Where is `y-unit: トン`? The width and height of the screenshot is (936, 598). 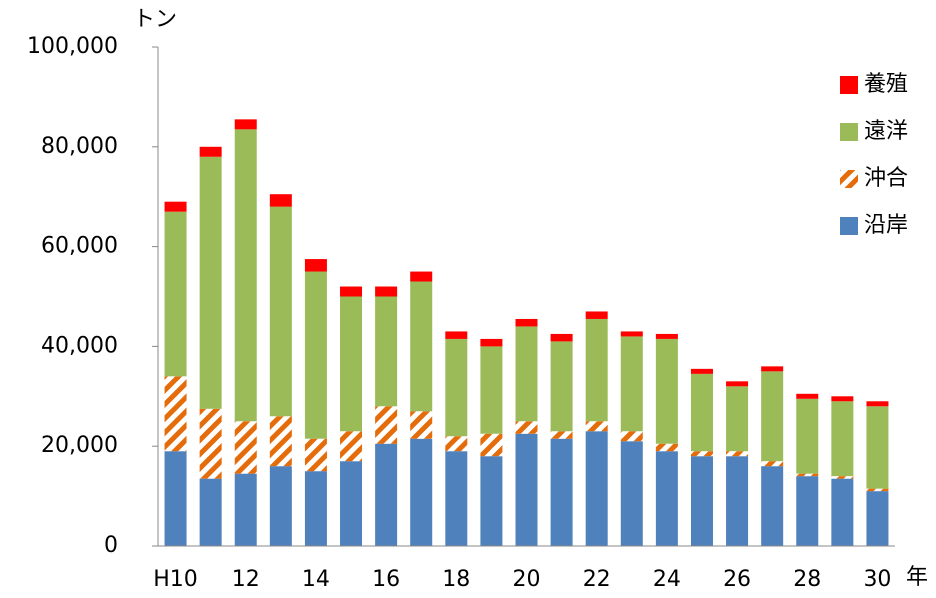 y-unit: トン is located at coordinates (155, 19).